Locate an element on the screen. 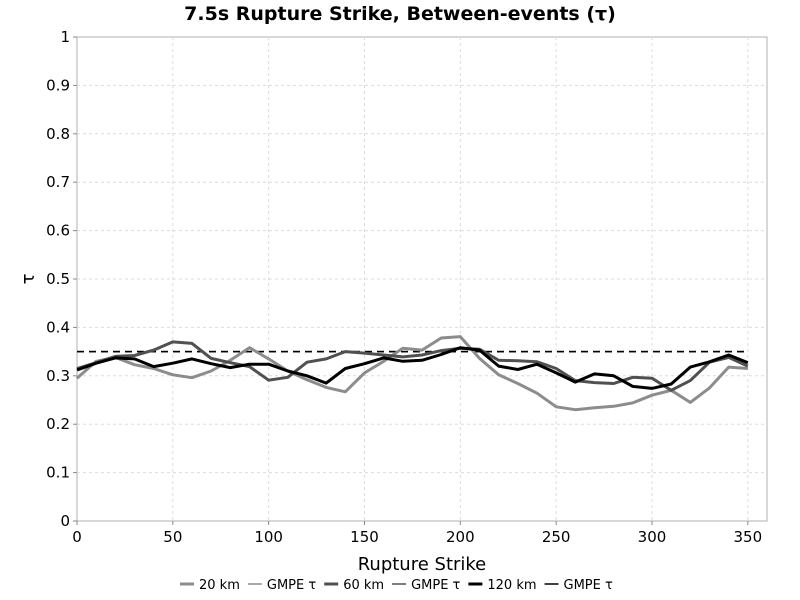 This screenshot has width=800, height=600. chart-title: 7.5s Rupture Strike, Between-events (τ) is located at coordinates (400, 14).